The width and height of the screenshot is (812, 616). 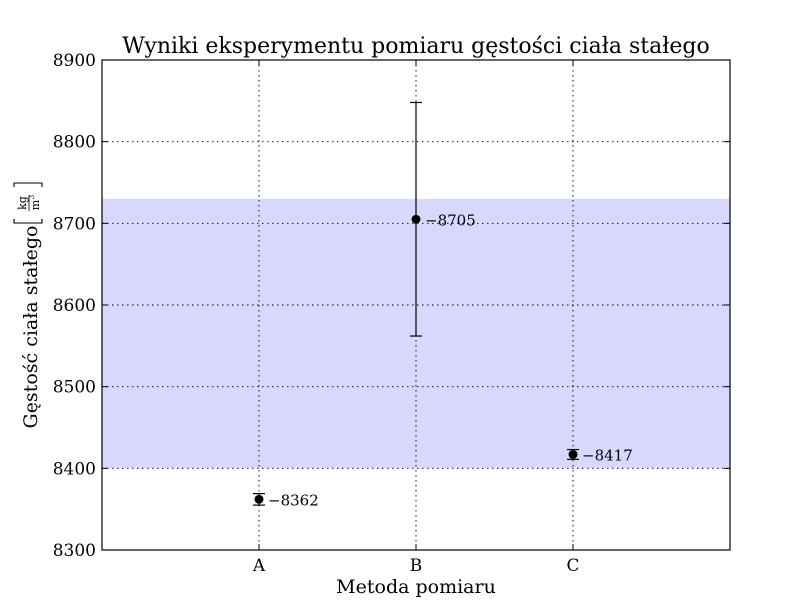 I want to click on y-tick-label: 8600, so click(x=74, y=306).